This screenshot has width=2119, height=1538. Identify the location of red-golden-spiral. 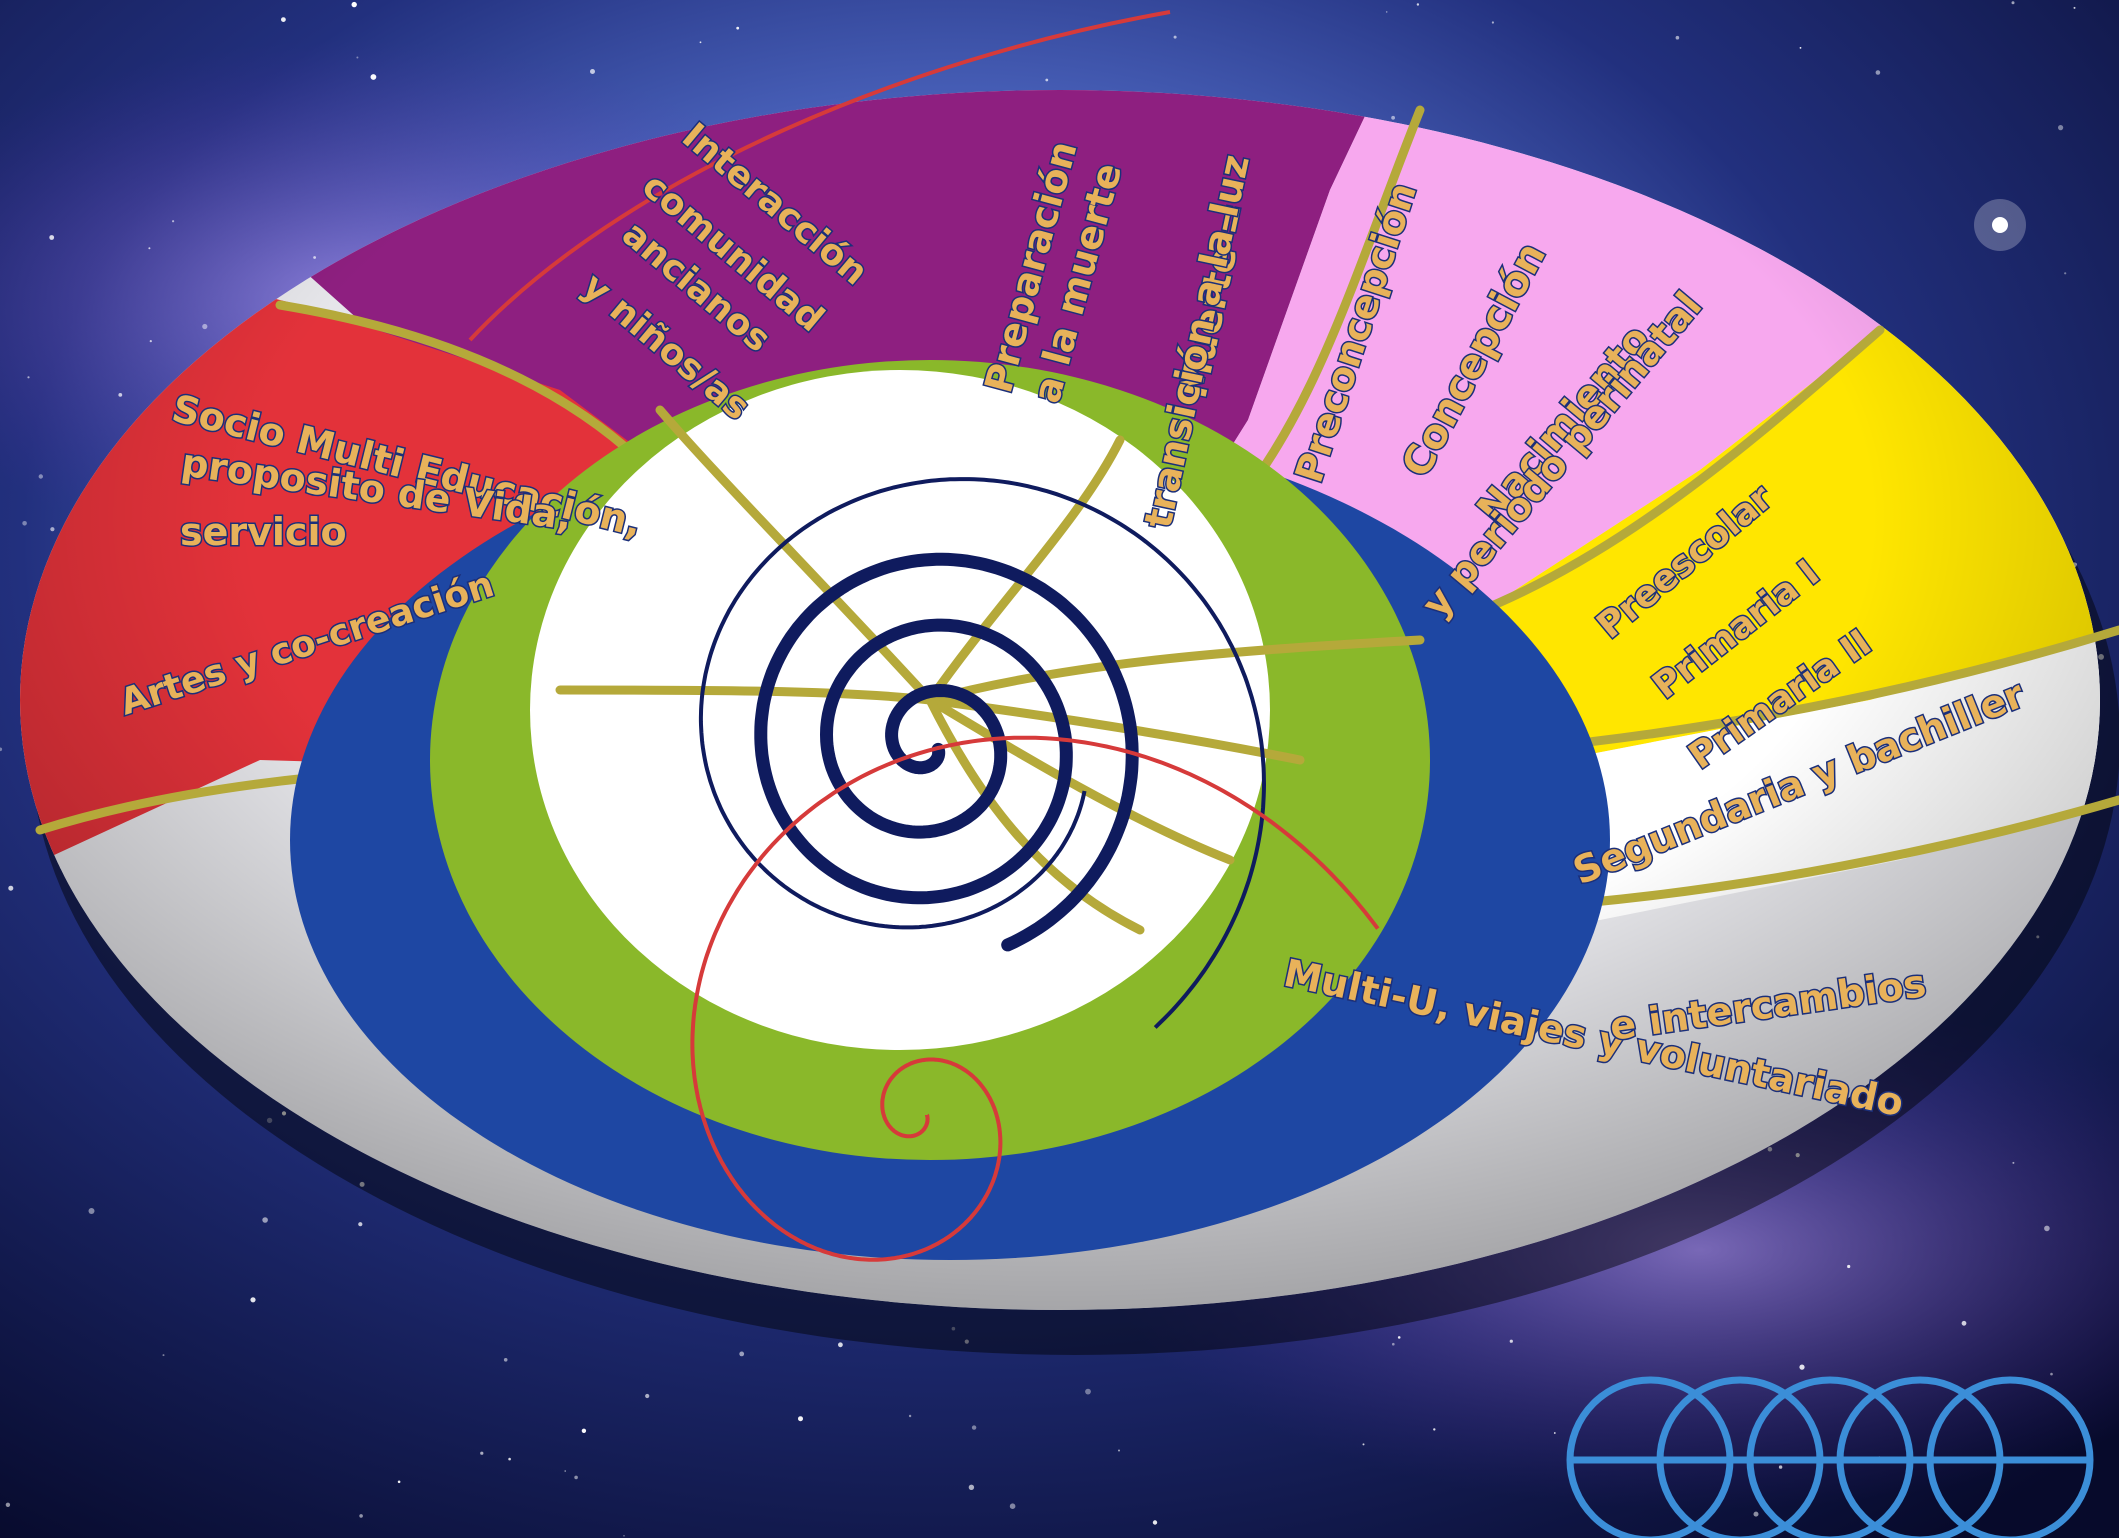
(1035, 998).